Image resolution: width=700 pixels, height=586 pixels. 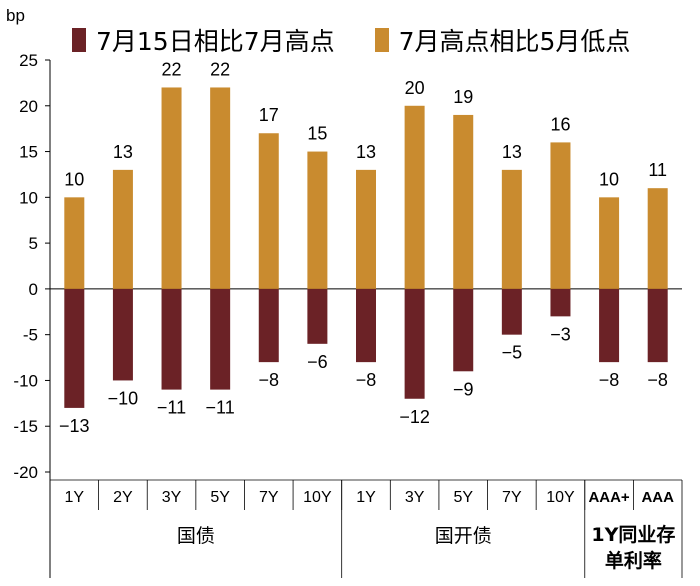 I want to click on legend-label-rise: 7月高点相比5月低点, so click(x=514, y=41).